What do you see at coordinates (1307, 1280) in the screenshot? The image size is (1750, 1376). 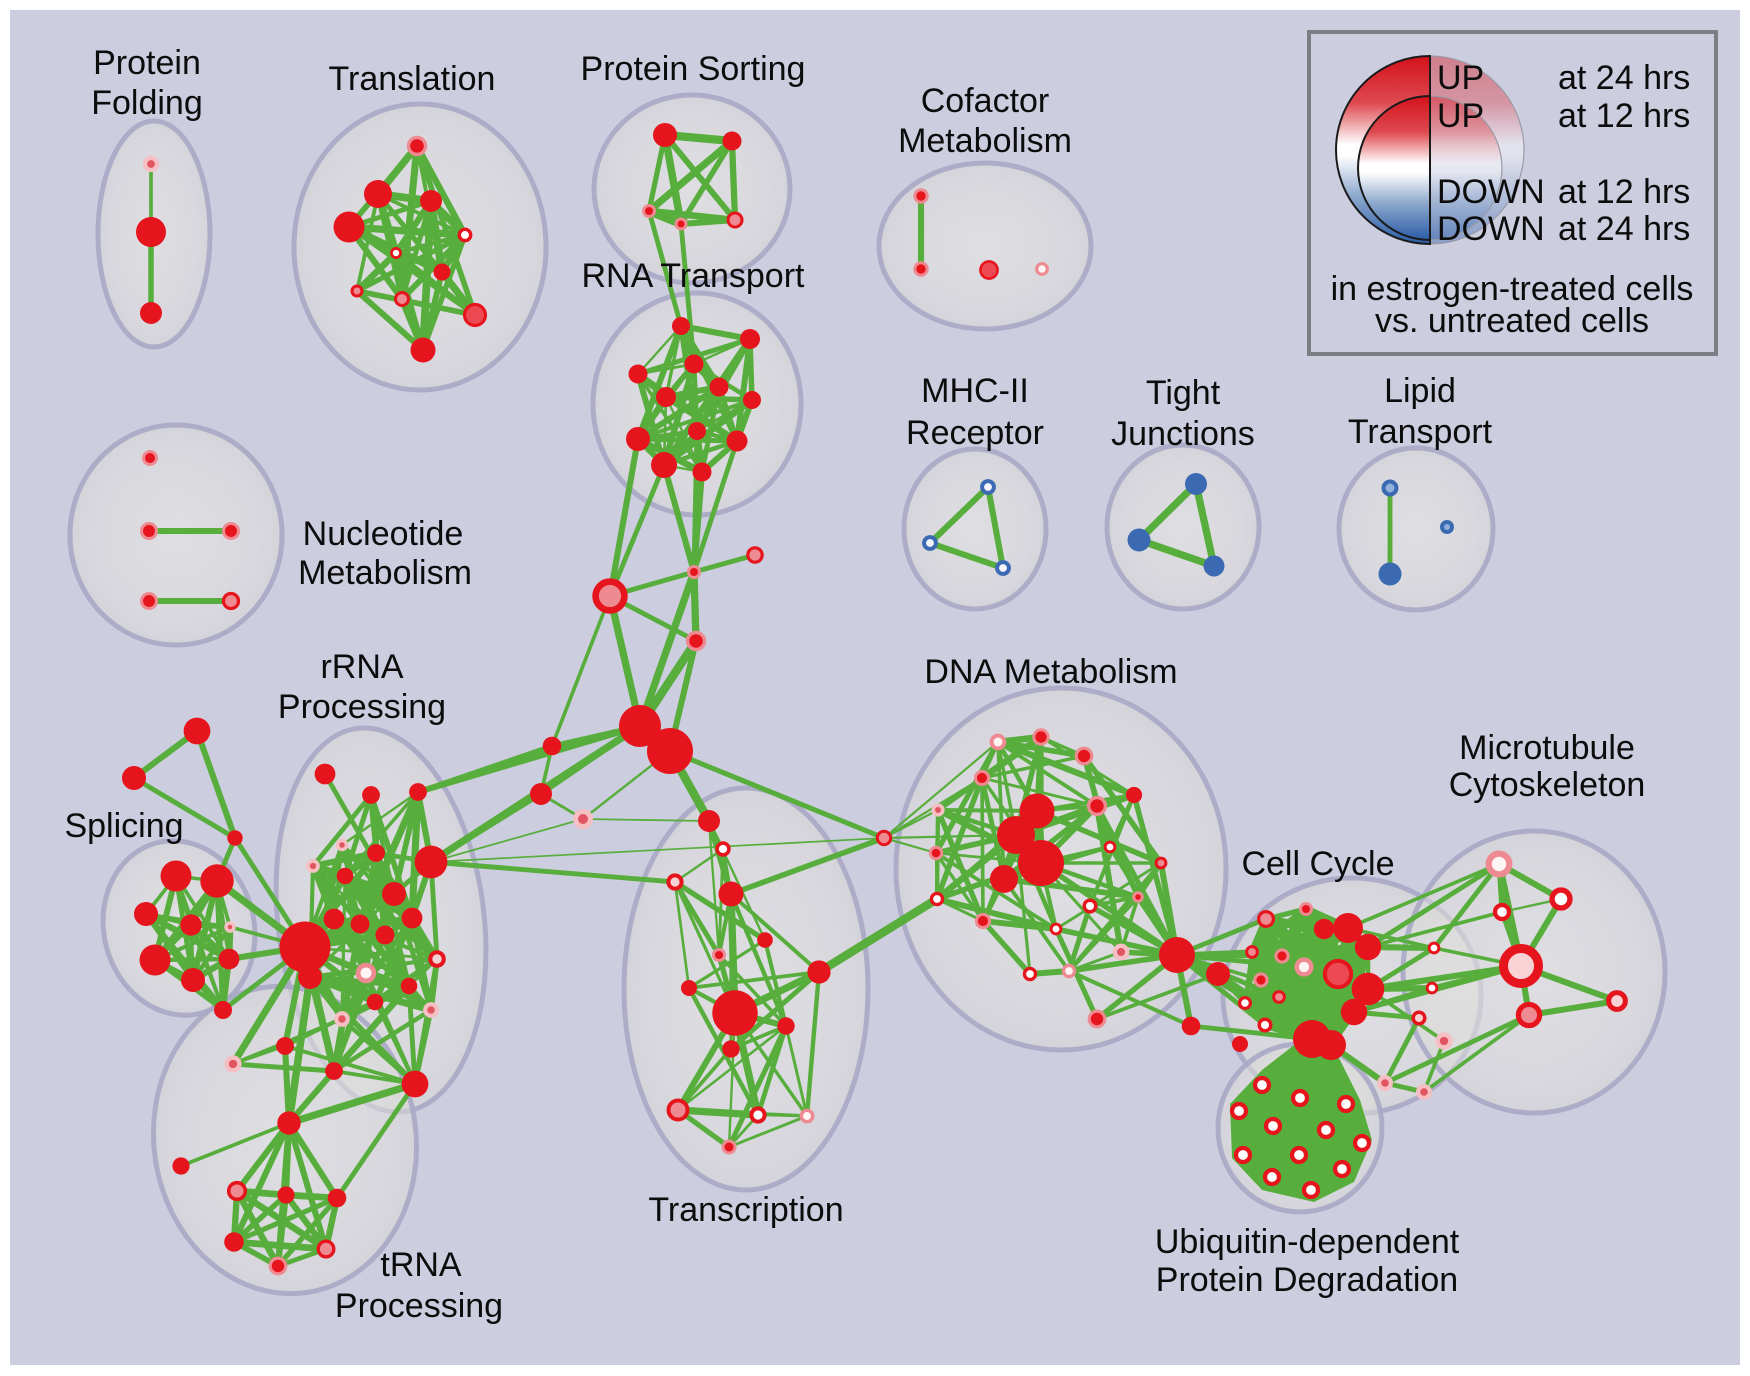 I see `svg-text: Protein Degradation` at bounding box center [1307, 1280].